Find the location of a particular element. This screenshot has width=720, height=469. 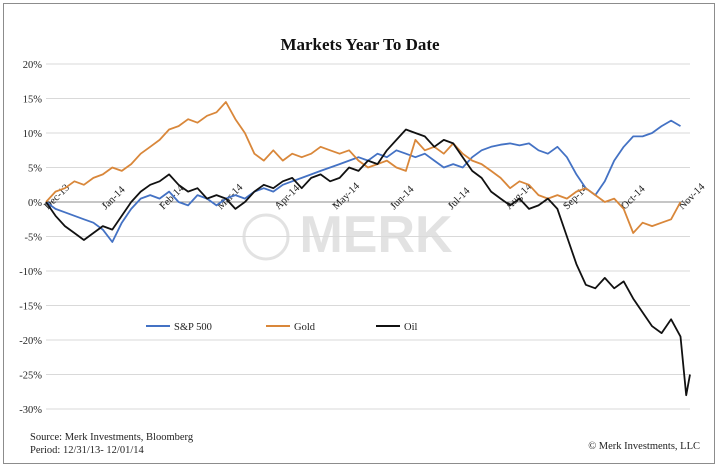

y-tick-label: -30% is located at coordinates (30, 410).